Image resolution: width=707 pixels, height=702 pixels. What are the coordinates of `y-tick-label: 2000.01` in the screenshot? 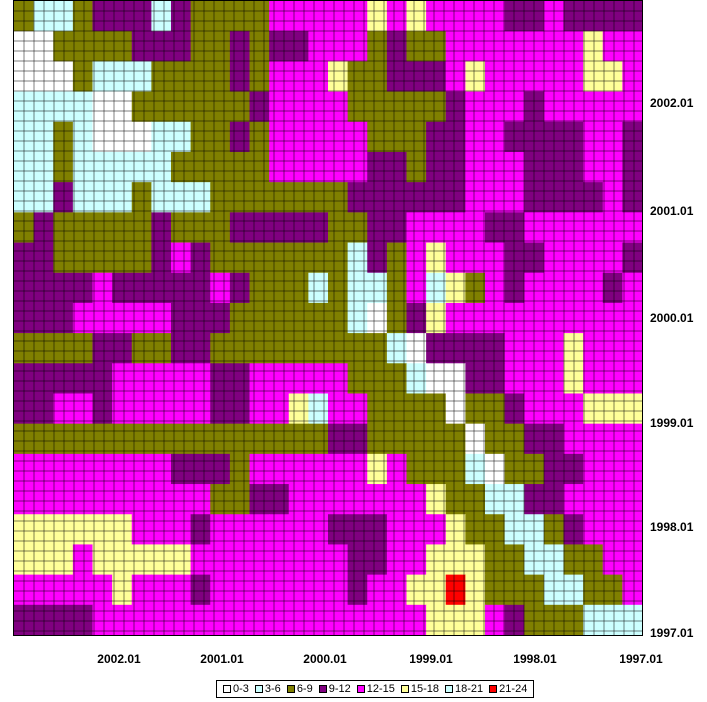 It's located at (672, 318).